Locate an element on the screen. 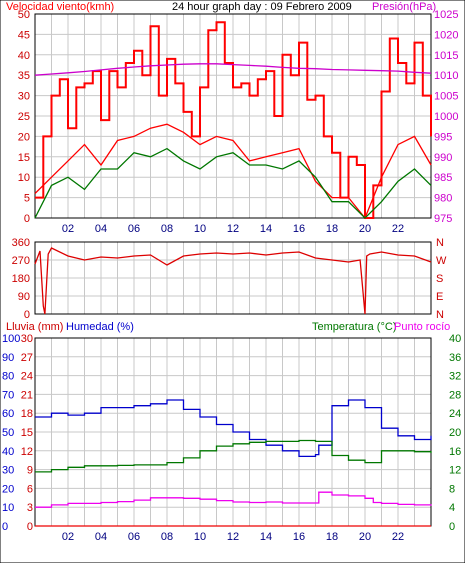 This screenshot has width=465, height=563. pressure-axis-title: Presión(hPa) is located at coordinates (404, 7).